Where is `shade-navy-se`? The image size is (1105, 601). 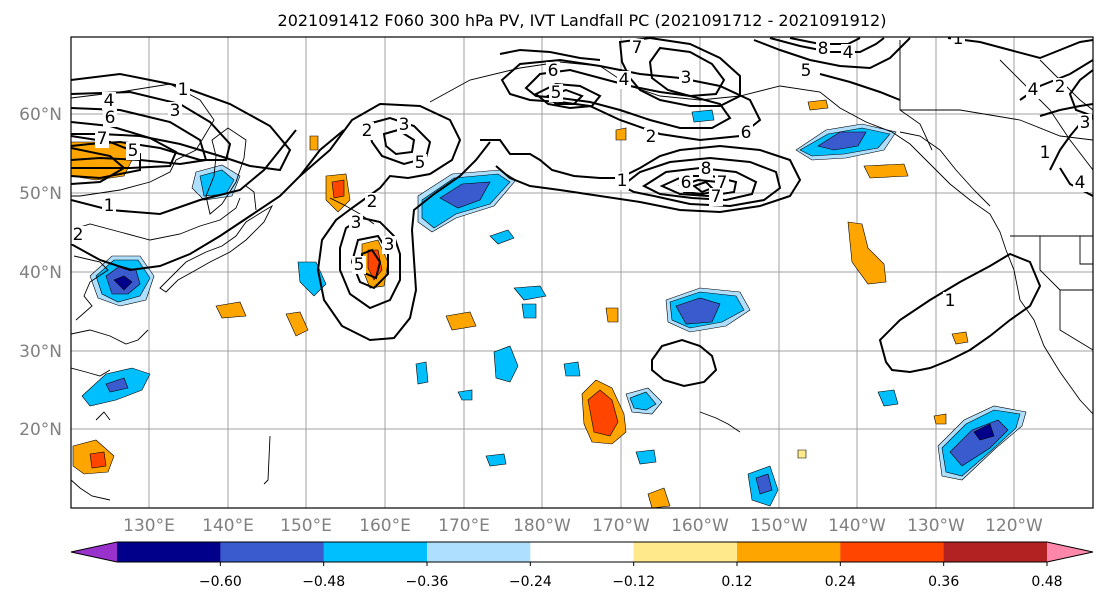
shade-navy-se is located at coordinates (984, 432).